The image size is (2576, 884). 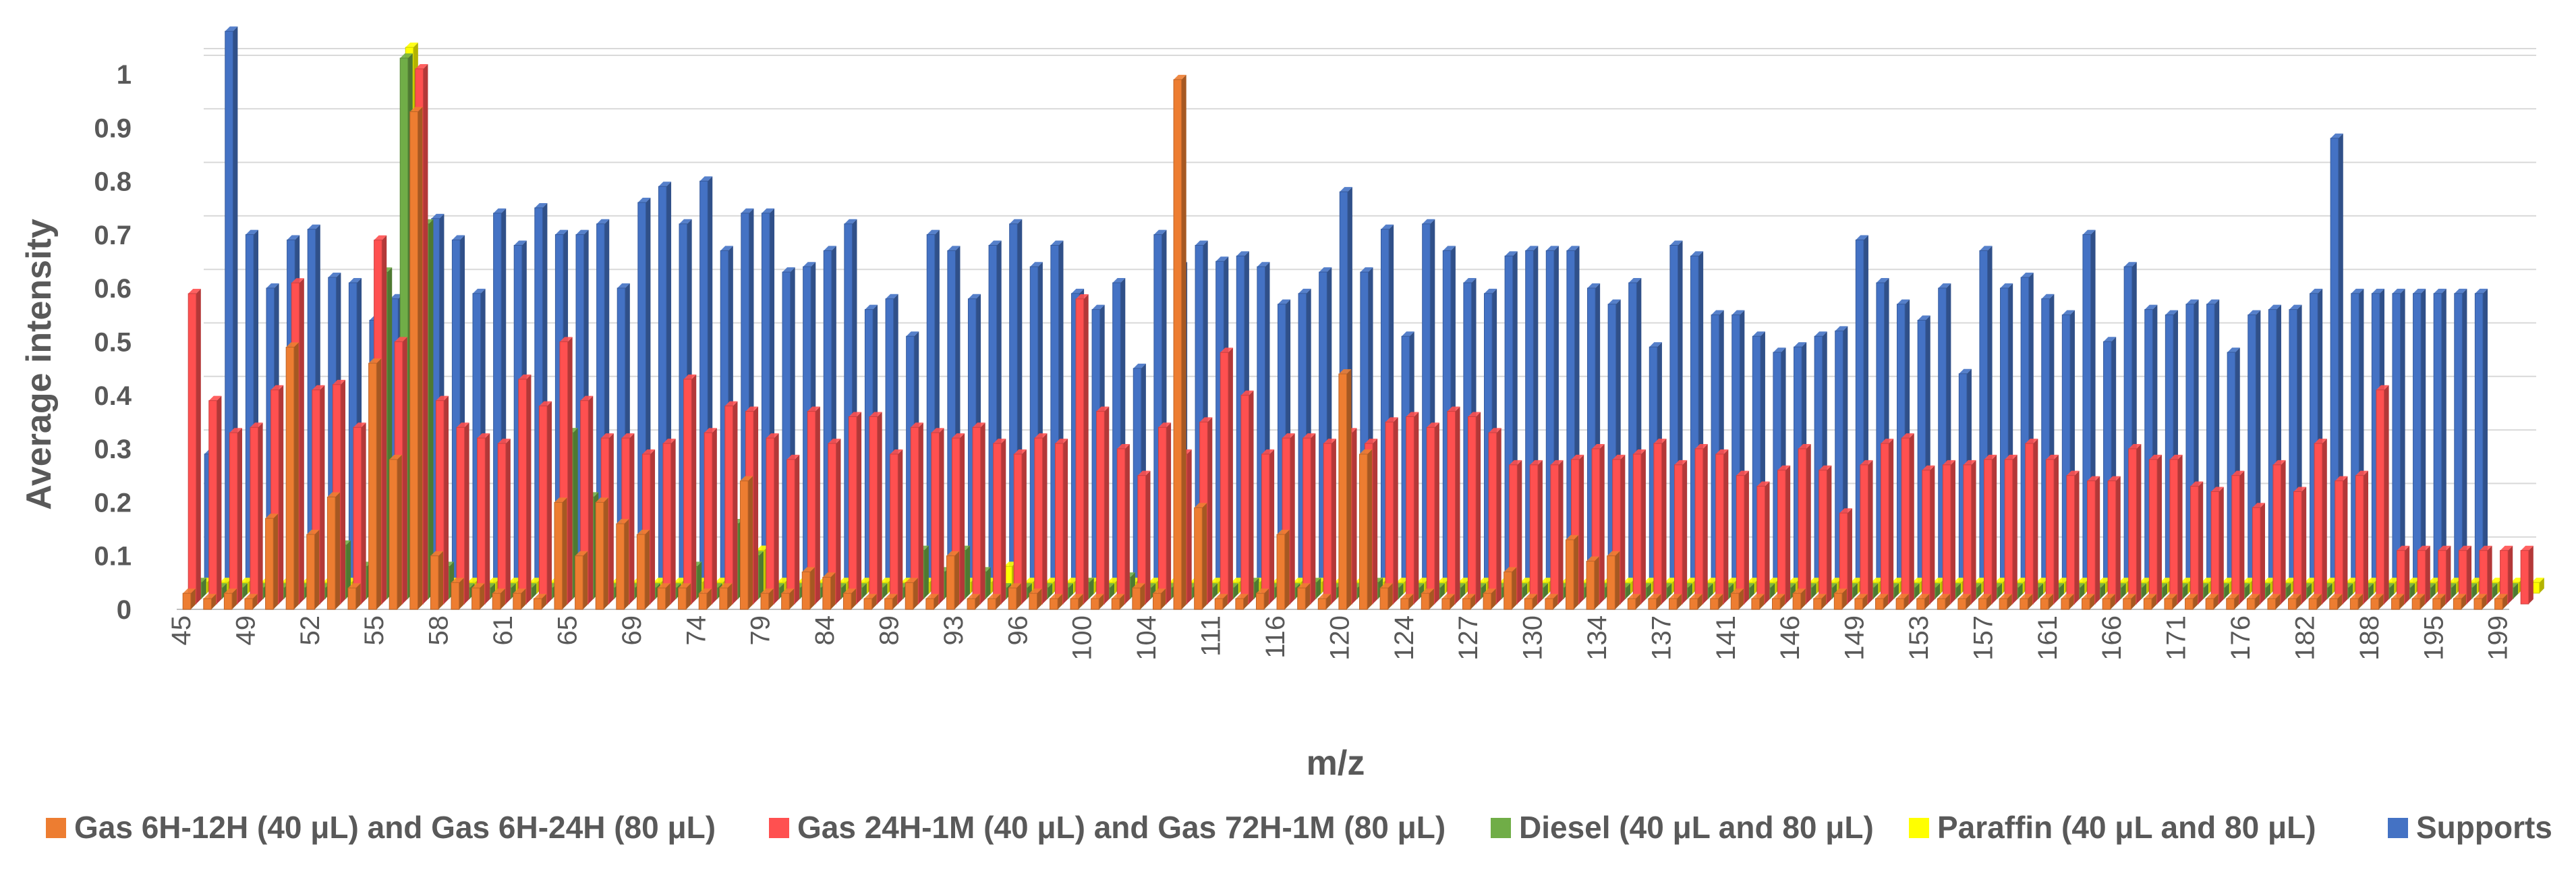 I want to click on x-tick-label: 89, so click(x=889, y=630).